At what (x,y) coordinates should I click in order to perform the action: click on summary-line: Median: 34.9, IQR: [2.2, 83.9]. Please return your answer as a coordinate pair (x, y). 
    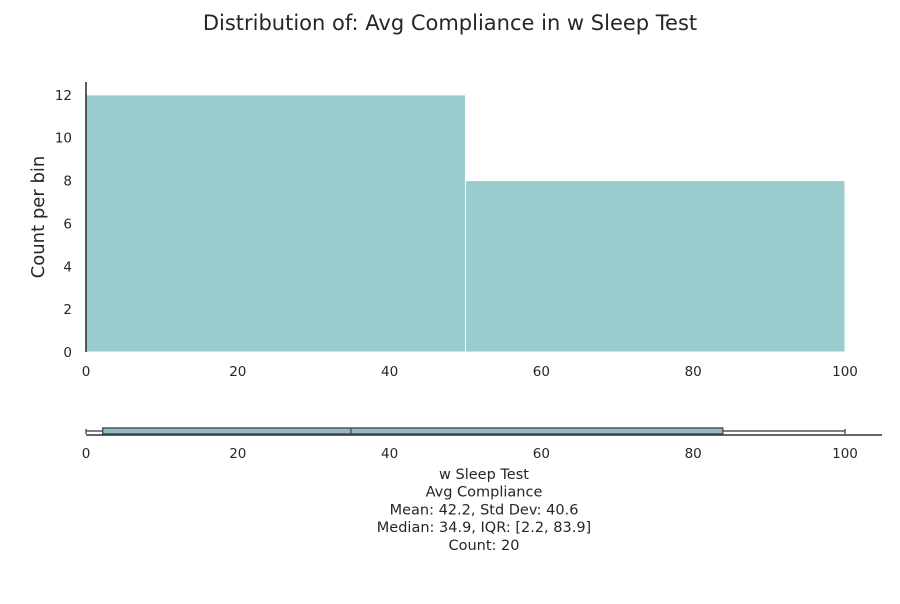
    Looking at the image, I should click on (484, 528).